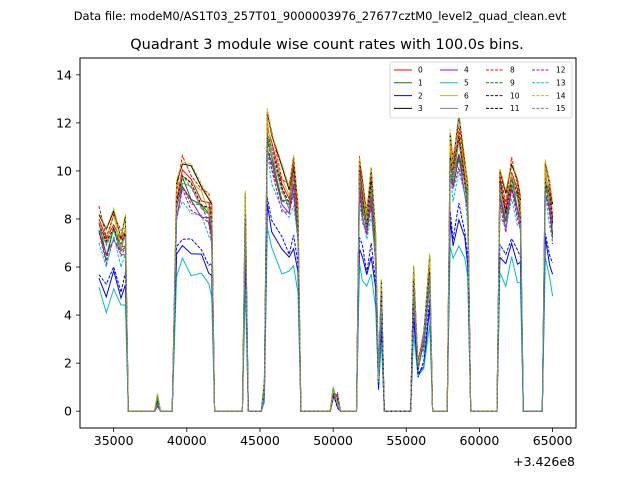 The image size is (640, 480). Describe the element at coordinates (68, 363) in the screenshot. I see `y-tick-label: 2` at that location.